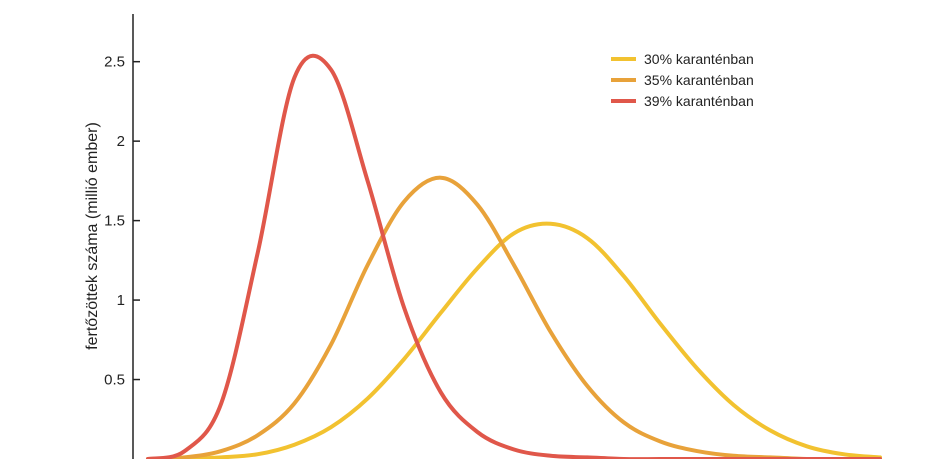  Describe the element at coordinates (114, 380) in the screenshot. I see `y-tick-label: 0.5` at that location.